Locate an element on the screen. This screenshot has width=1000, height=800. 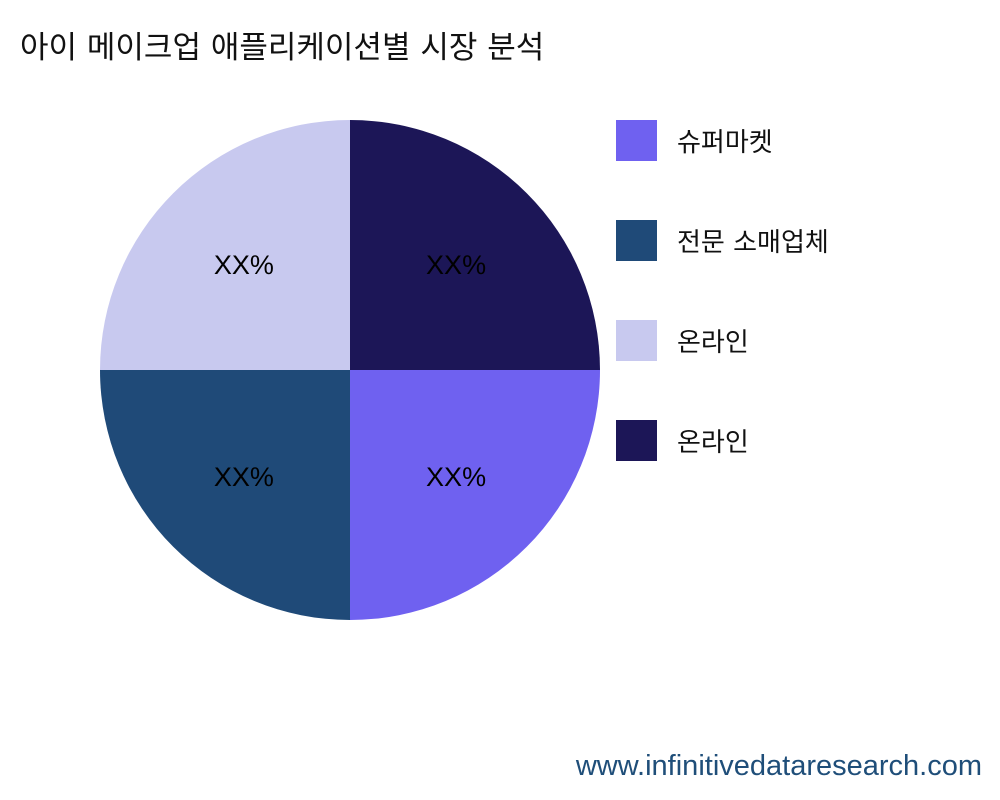
legend-label: 전문 소매업체 is located at coordinates (753, 242).